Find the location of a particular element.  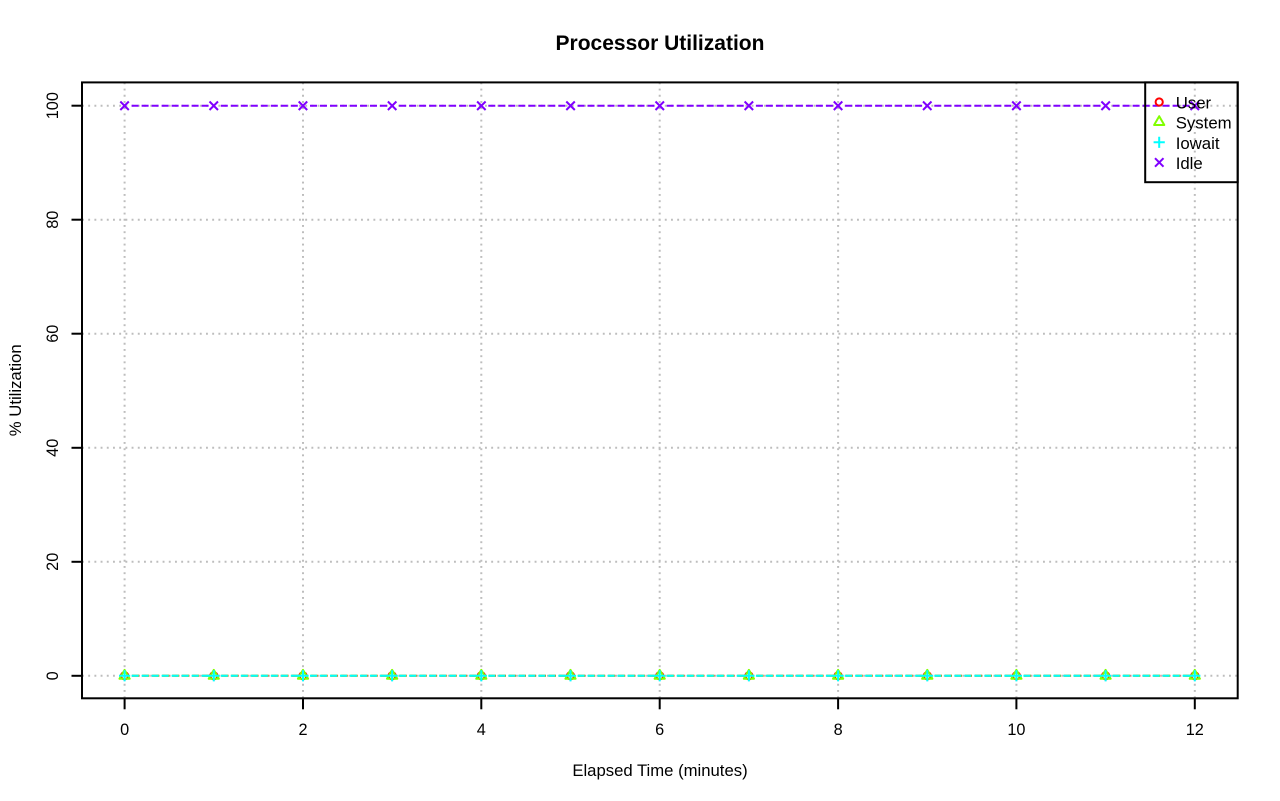

svg-text: 2 is located at coordinates (302, 730).